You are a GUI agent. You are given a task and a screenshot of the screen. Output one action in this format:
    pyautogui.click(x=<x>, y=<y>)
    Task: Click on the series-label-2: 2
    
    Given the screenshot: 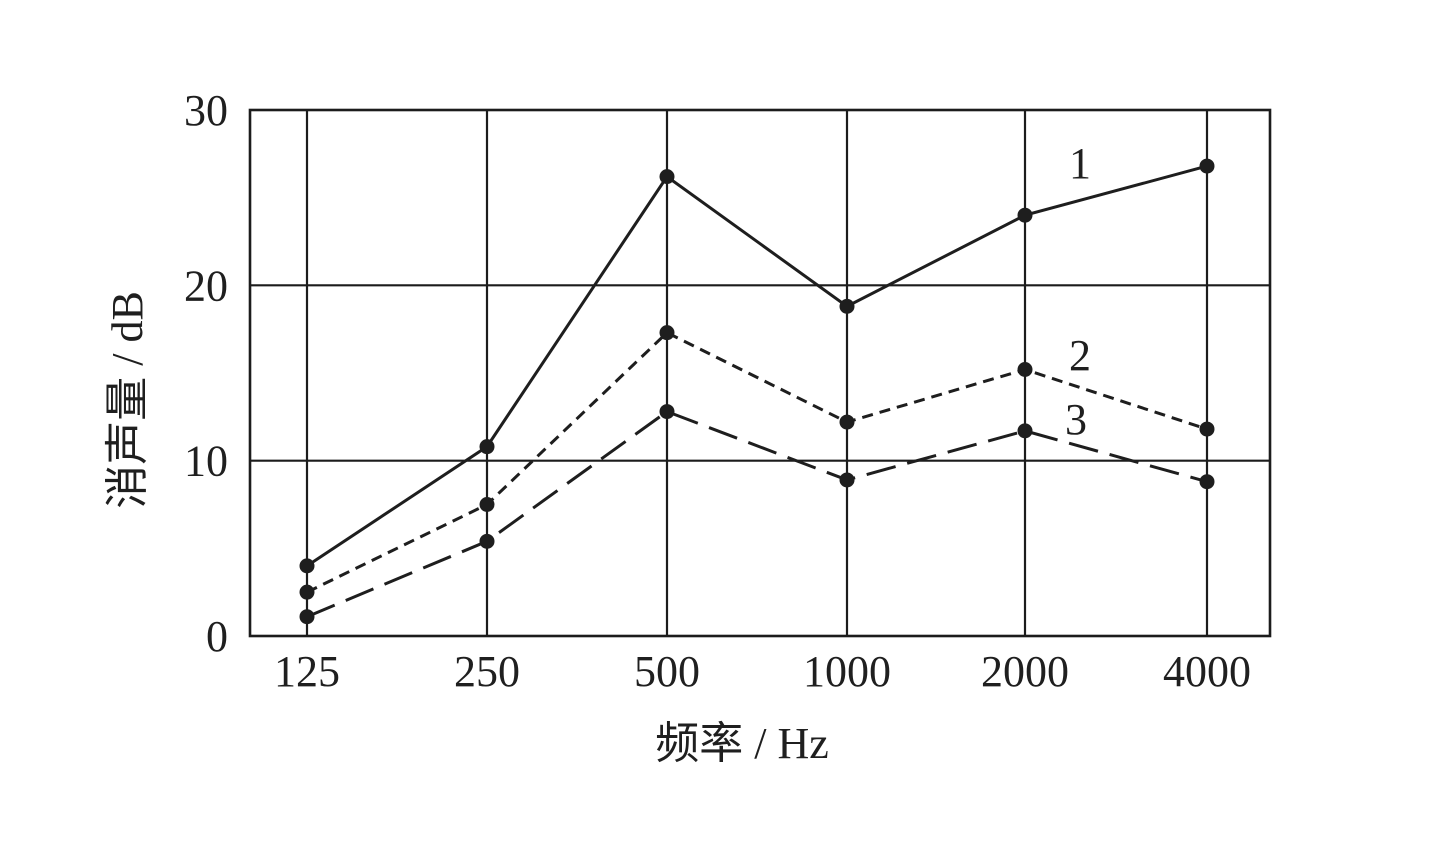 What is the action you would take?
    pyautogui.click(x=1080, y=355)
    